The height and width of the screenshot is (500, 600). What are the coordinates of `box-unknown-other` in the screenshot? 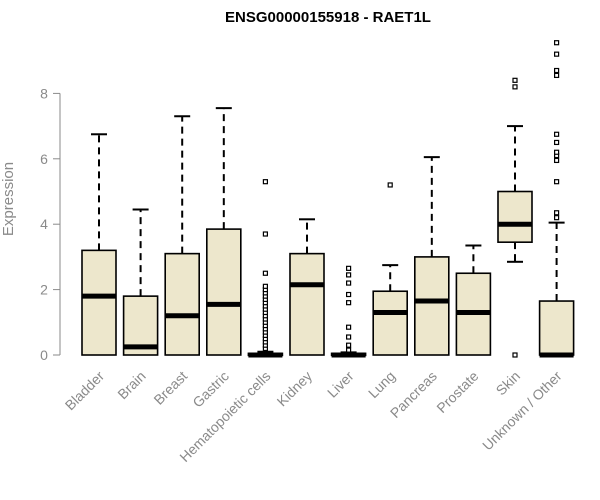 It's located at (556, 199).